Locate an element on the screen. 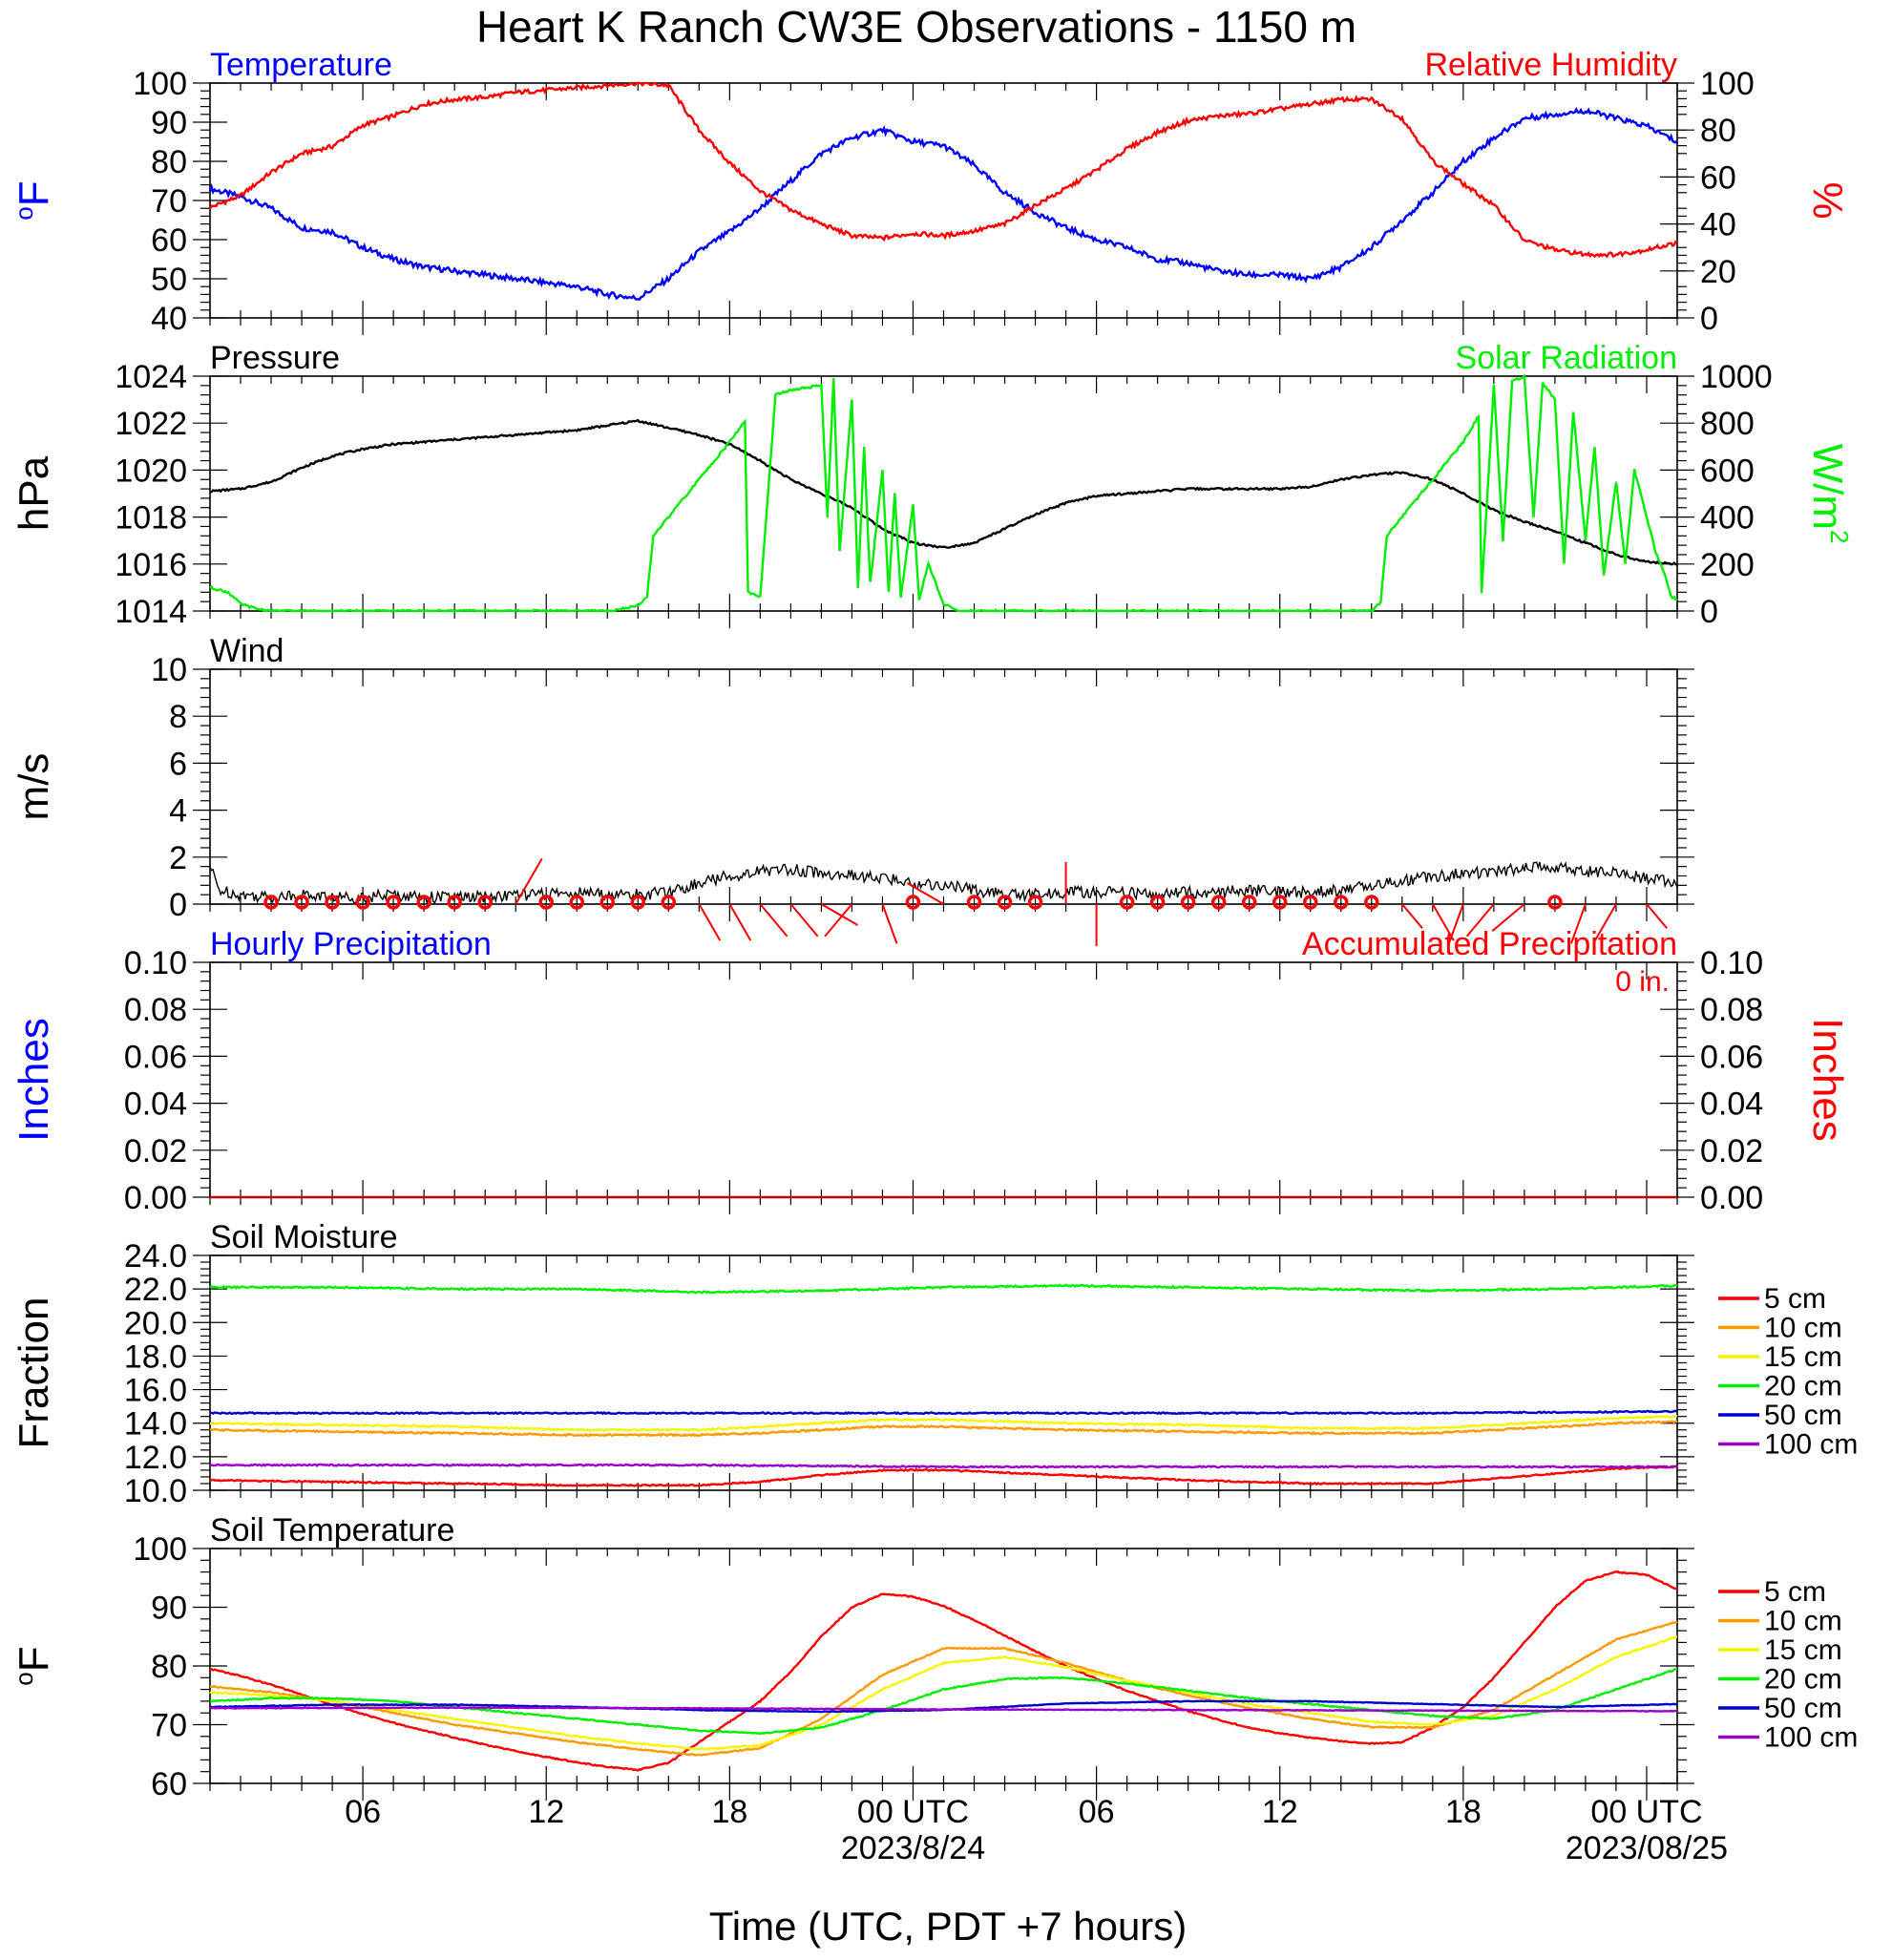  chart-title: Heart K Ranch CW3E Observations - 1150 m is located at coordinates (916, 27).